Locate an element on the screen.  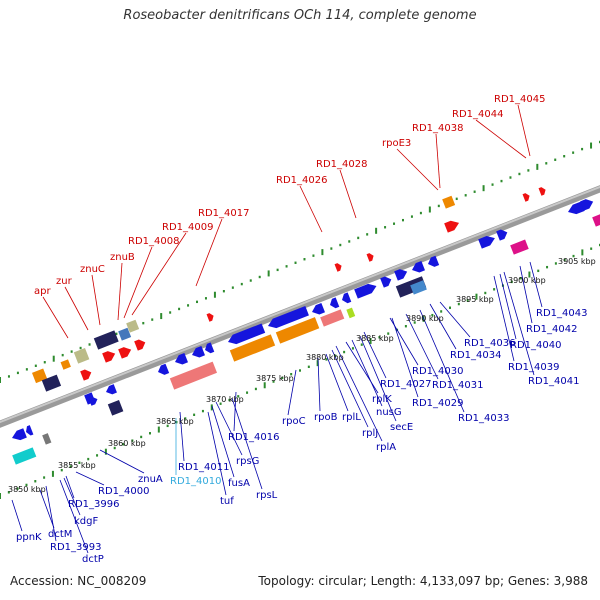
gene-label-bottom: RD1_3996 is located at coordinates (93, 504).